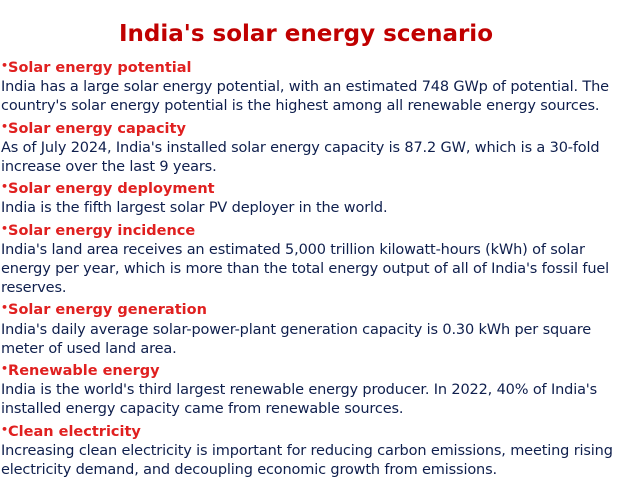 The height and width of the screenshot is (480, 638). Describe the element at coordinates (319, 128) in the screenshot. I see `section-heading: •Solar energy capacity` at that location.